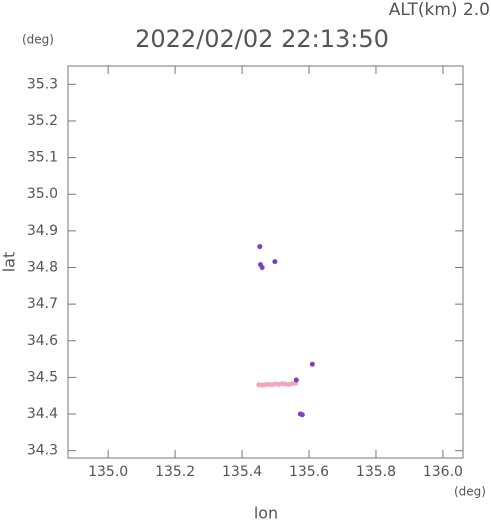 The image size is (491, 525). Describe the element at coordinates (42, 414) in the screenshot. I see `y-tick-label: 34.4` at that location.